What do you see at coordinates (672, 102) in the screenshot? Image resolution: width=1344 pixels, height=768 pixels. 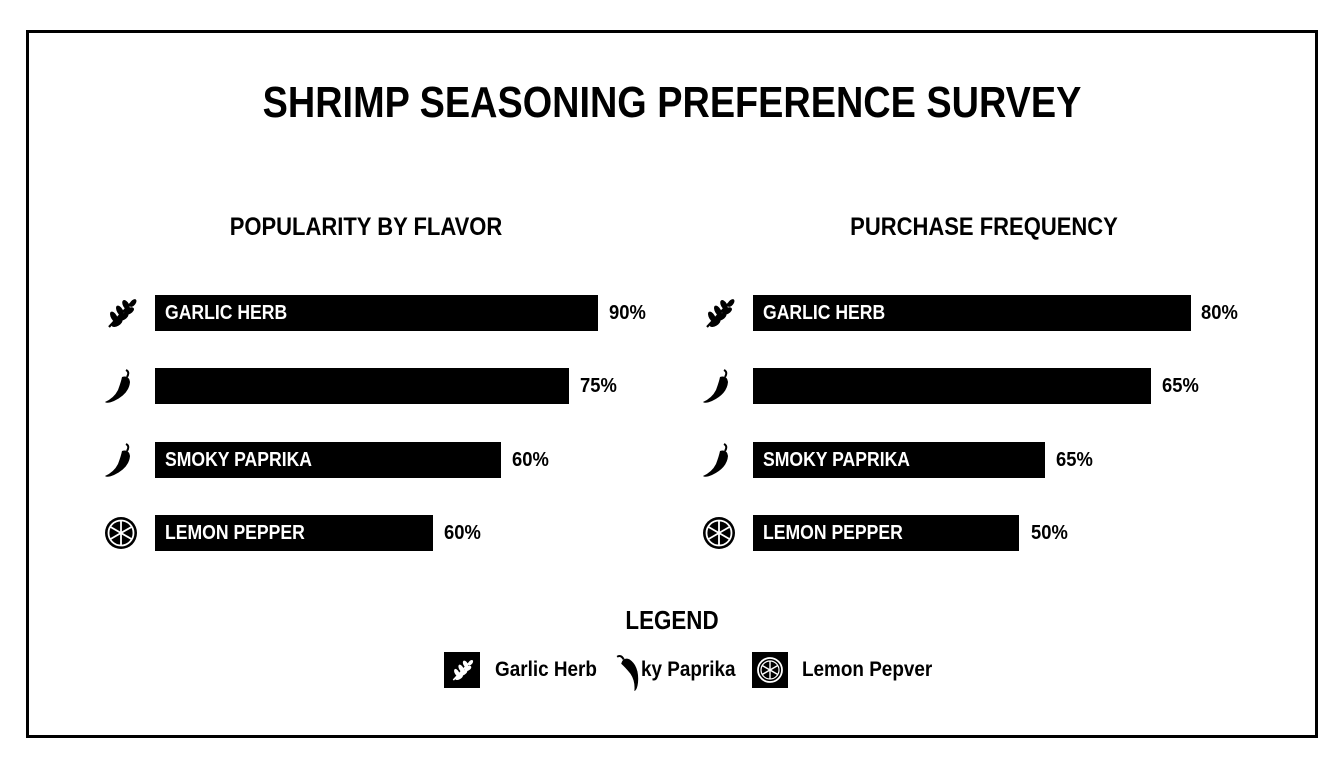 I see `page-title: SHRIMP SEASONING PREFERENCE SURVEY` at bounding box center [672, 102].